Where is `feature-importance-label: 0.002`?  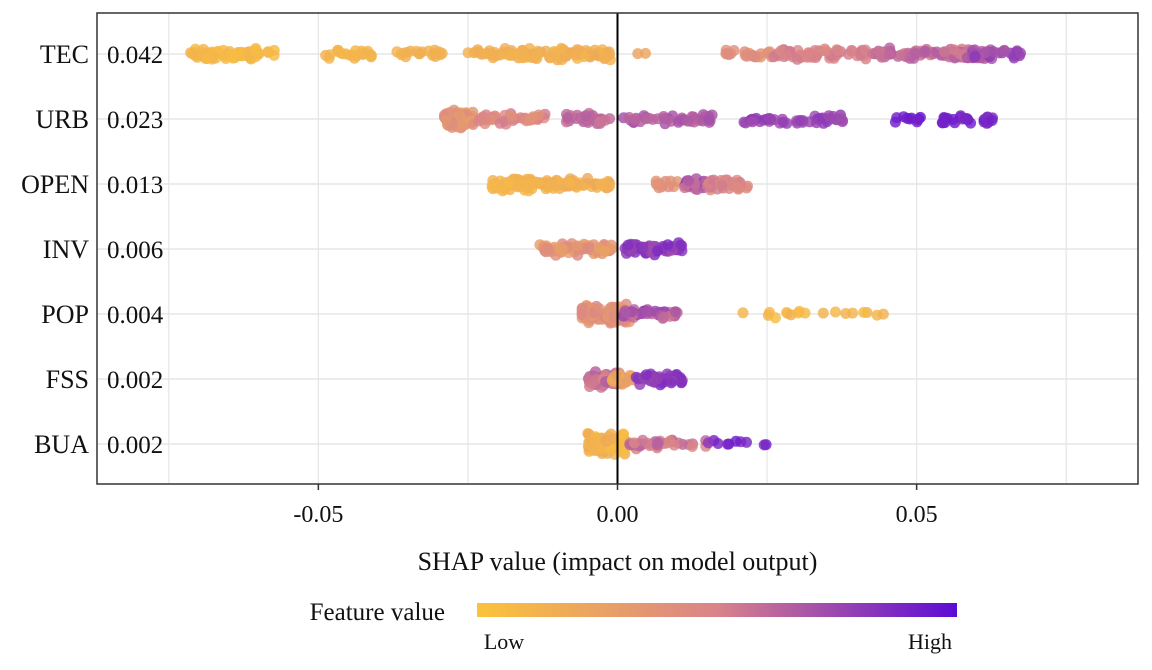
feature-importance-label: 0.002 is located at coordinates (135, 445).